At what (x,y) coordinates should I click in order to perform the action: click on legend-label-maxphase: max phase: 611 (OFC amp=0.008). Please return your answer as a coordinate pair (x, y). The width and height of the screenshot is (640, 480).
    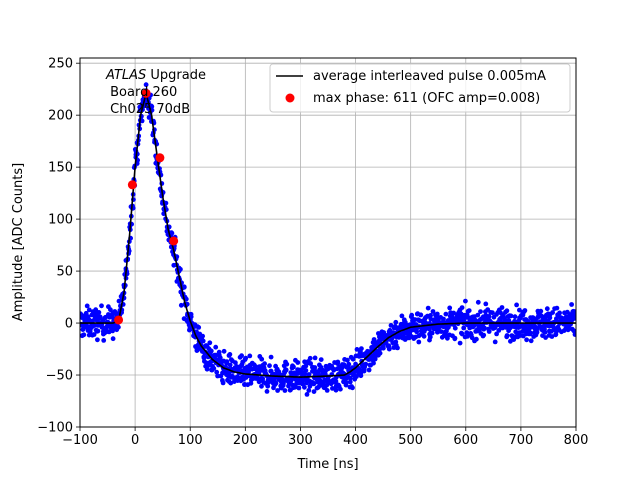
    Looking at the image, I should click on (426, 98).